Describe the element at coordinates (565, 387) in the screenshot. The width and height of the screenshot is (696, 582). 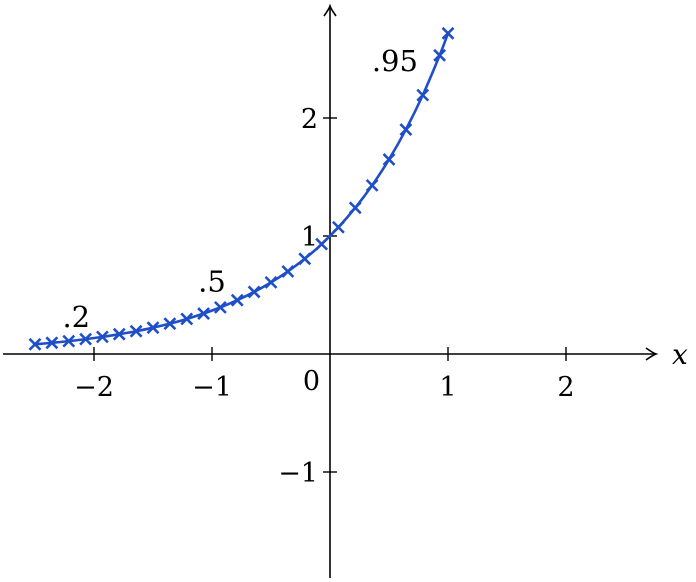
I see `x-tick-label: 2` at that location.